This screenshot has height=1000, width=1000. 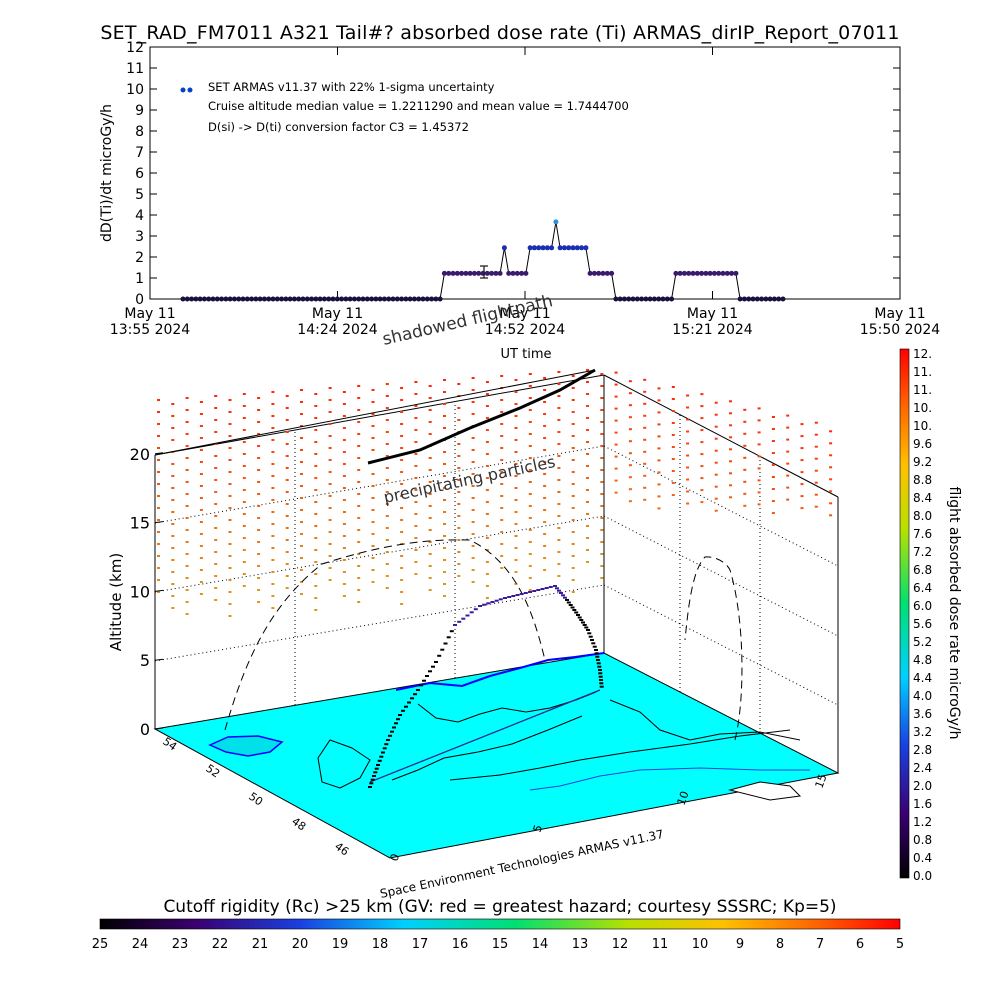 What do you see at coordinates (147, 592) in the screenshot?
I see `altitude-ticks: 0 5 10 15 20` at bounding box center [147, 592].